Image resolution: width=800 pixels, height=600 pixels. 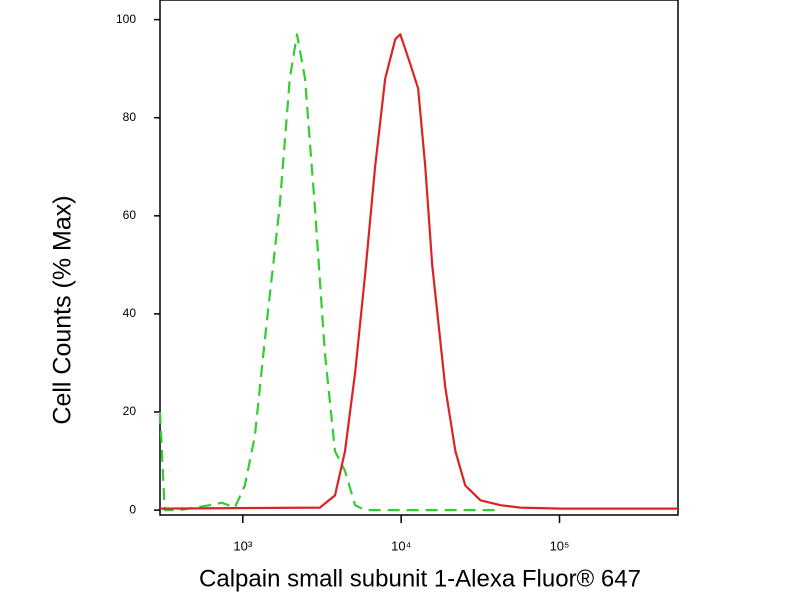 I want to click on y-tick-label: 80, so click(x=130, y=117).